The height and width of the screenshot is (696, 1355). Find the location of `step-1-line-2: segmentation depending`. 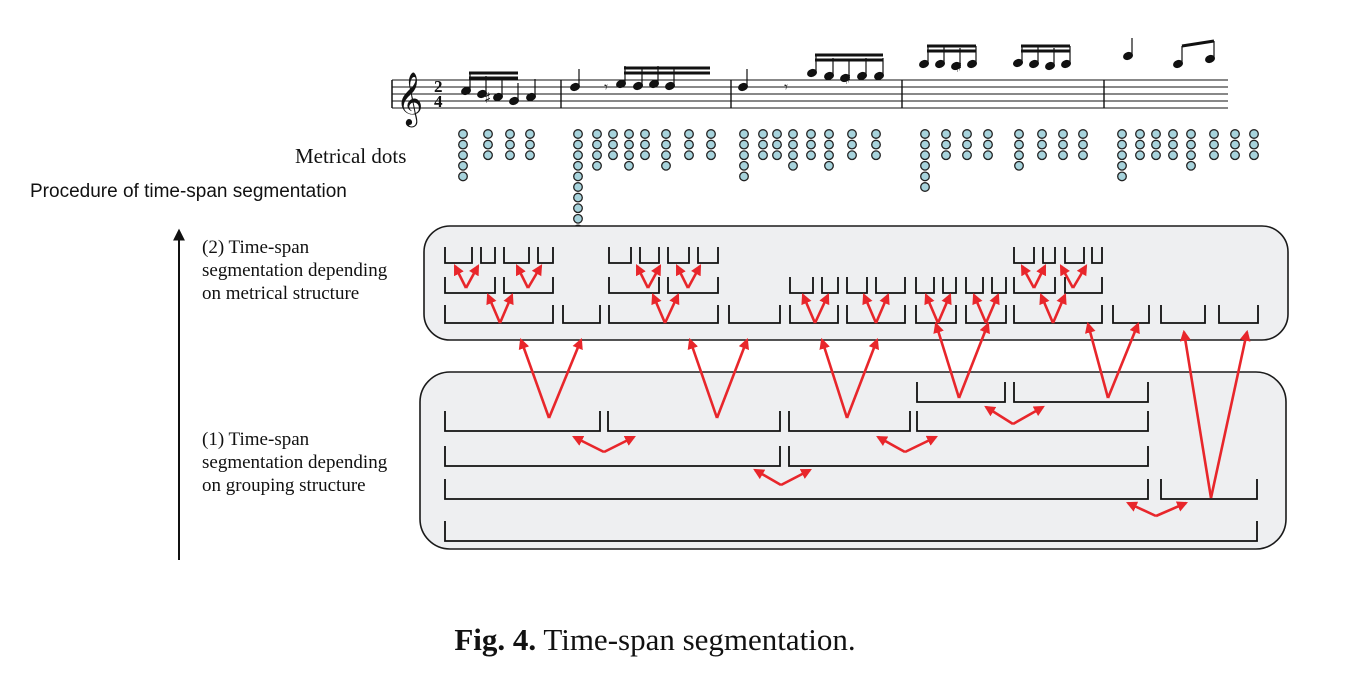

step-1-line-2: segmentation depending is located at coordinates (294, 462).